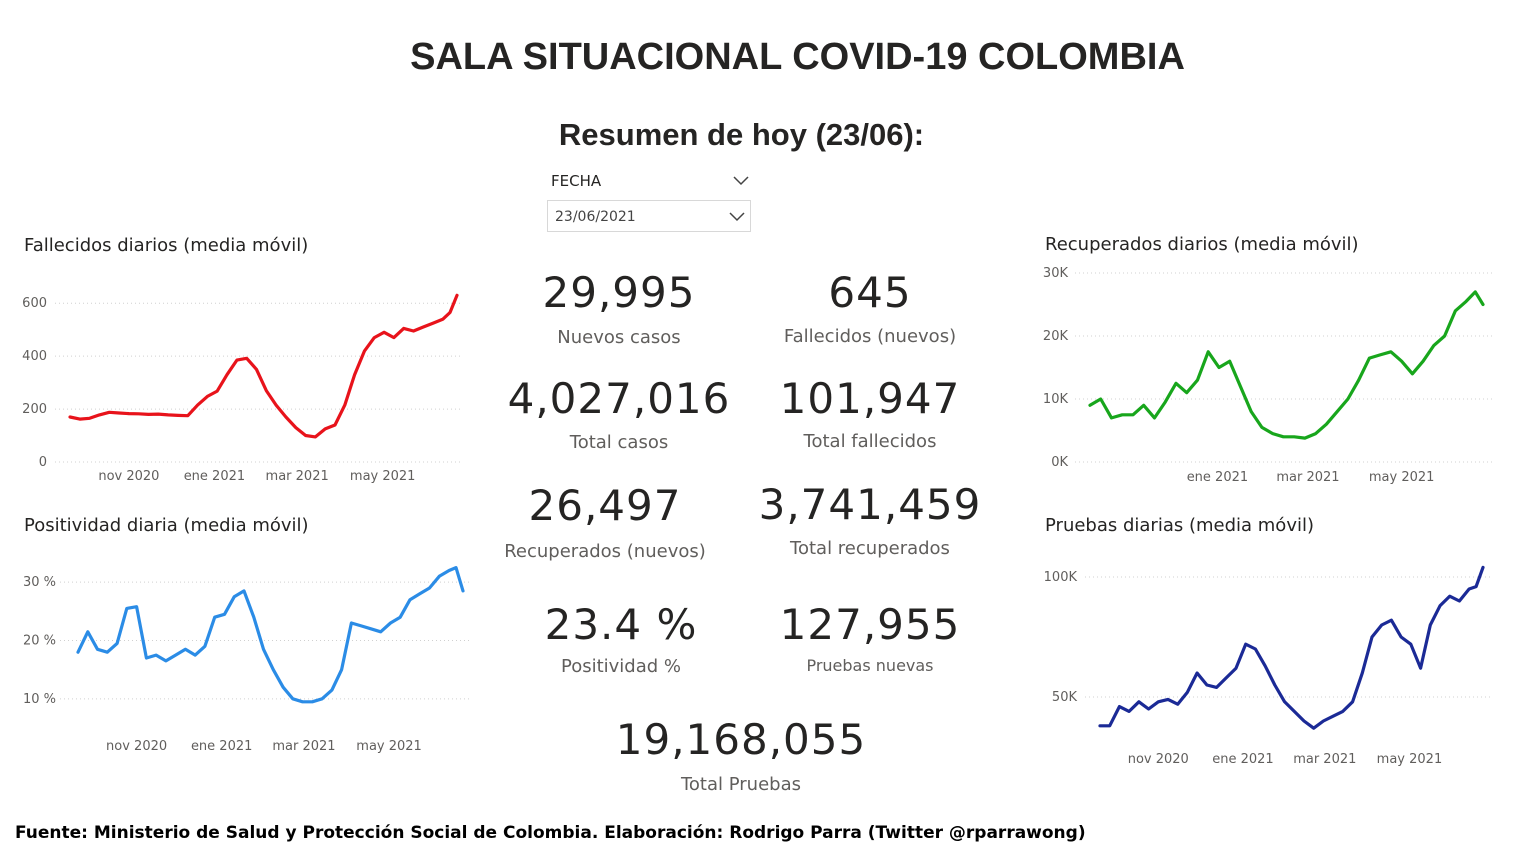  What do you see at coordinates (741, 739) in the screenshot?
I see `kpi-total-pruebas-value: 19,168,055` at bounding box center [741, 739].